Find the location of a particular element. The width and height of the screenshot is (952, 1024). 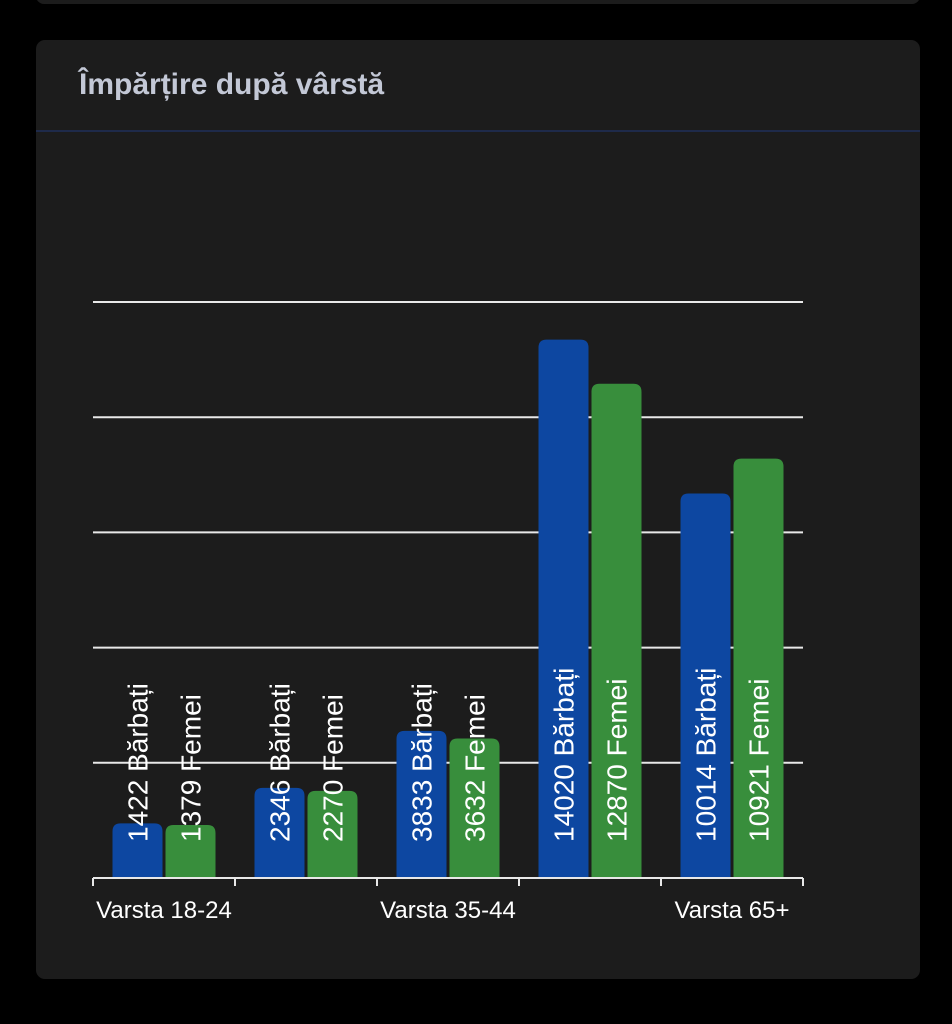

x-tick-label: Varsta 35-44 is located at coordinates (448, 910).